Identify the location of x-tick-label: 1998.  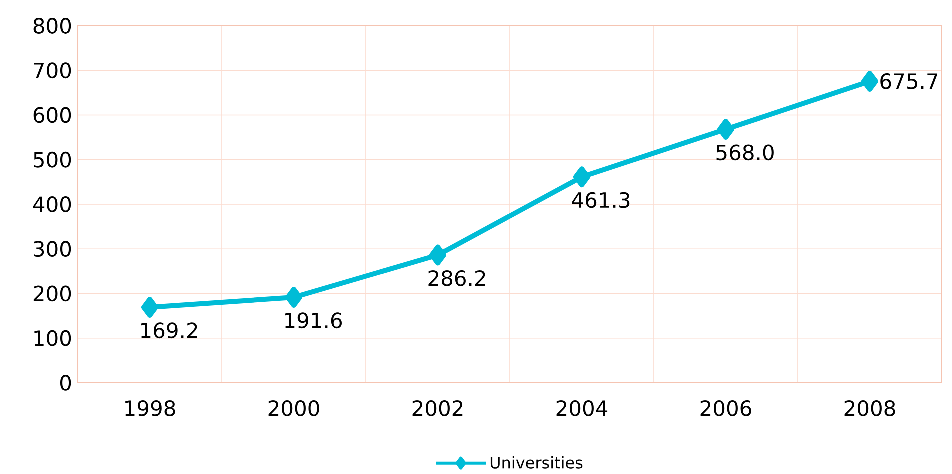
(151, 408).